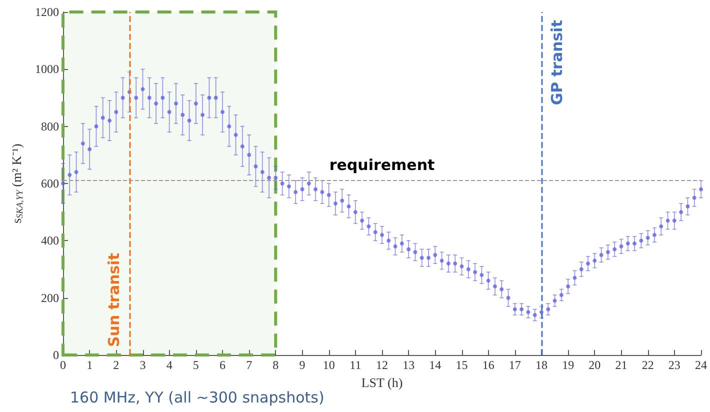 Image resolution: width=710 pixels, height=412 pixels. Describe the element at coordinates (621, 365) in the screenshot. I see `x-tick-label: 21` at that location.